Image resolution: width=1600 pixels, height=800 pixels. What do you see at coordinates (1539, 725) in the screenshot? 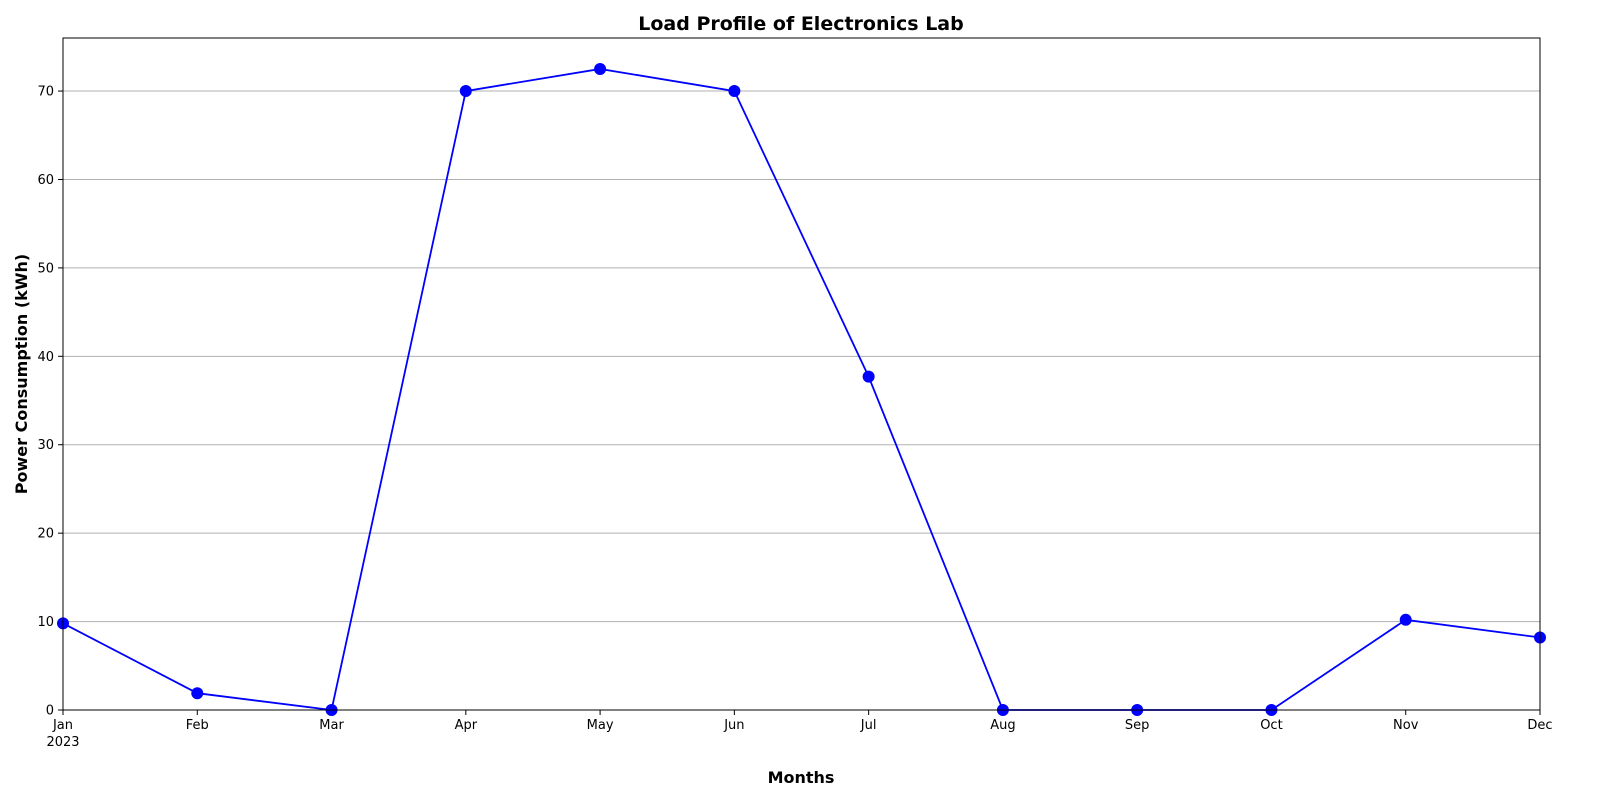
I see `x-tick-label: Dec` at bounding box center [1539, 725].